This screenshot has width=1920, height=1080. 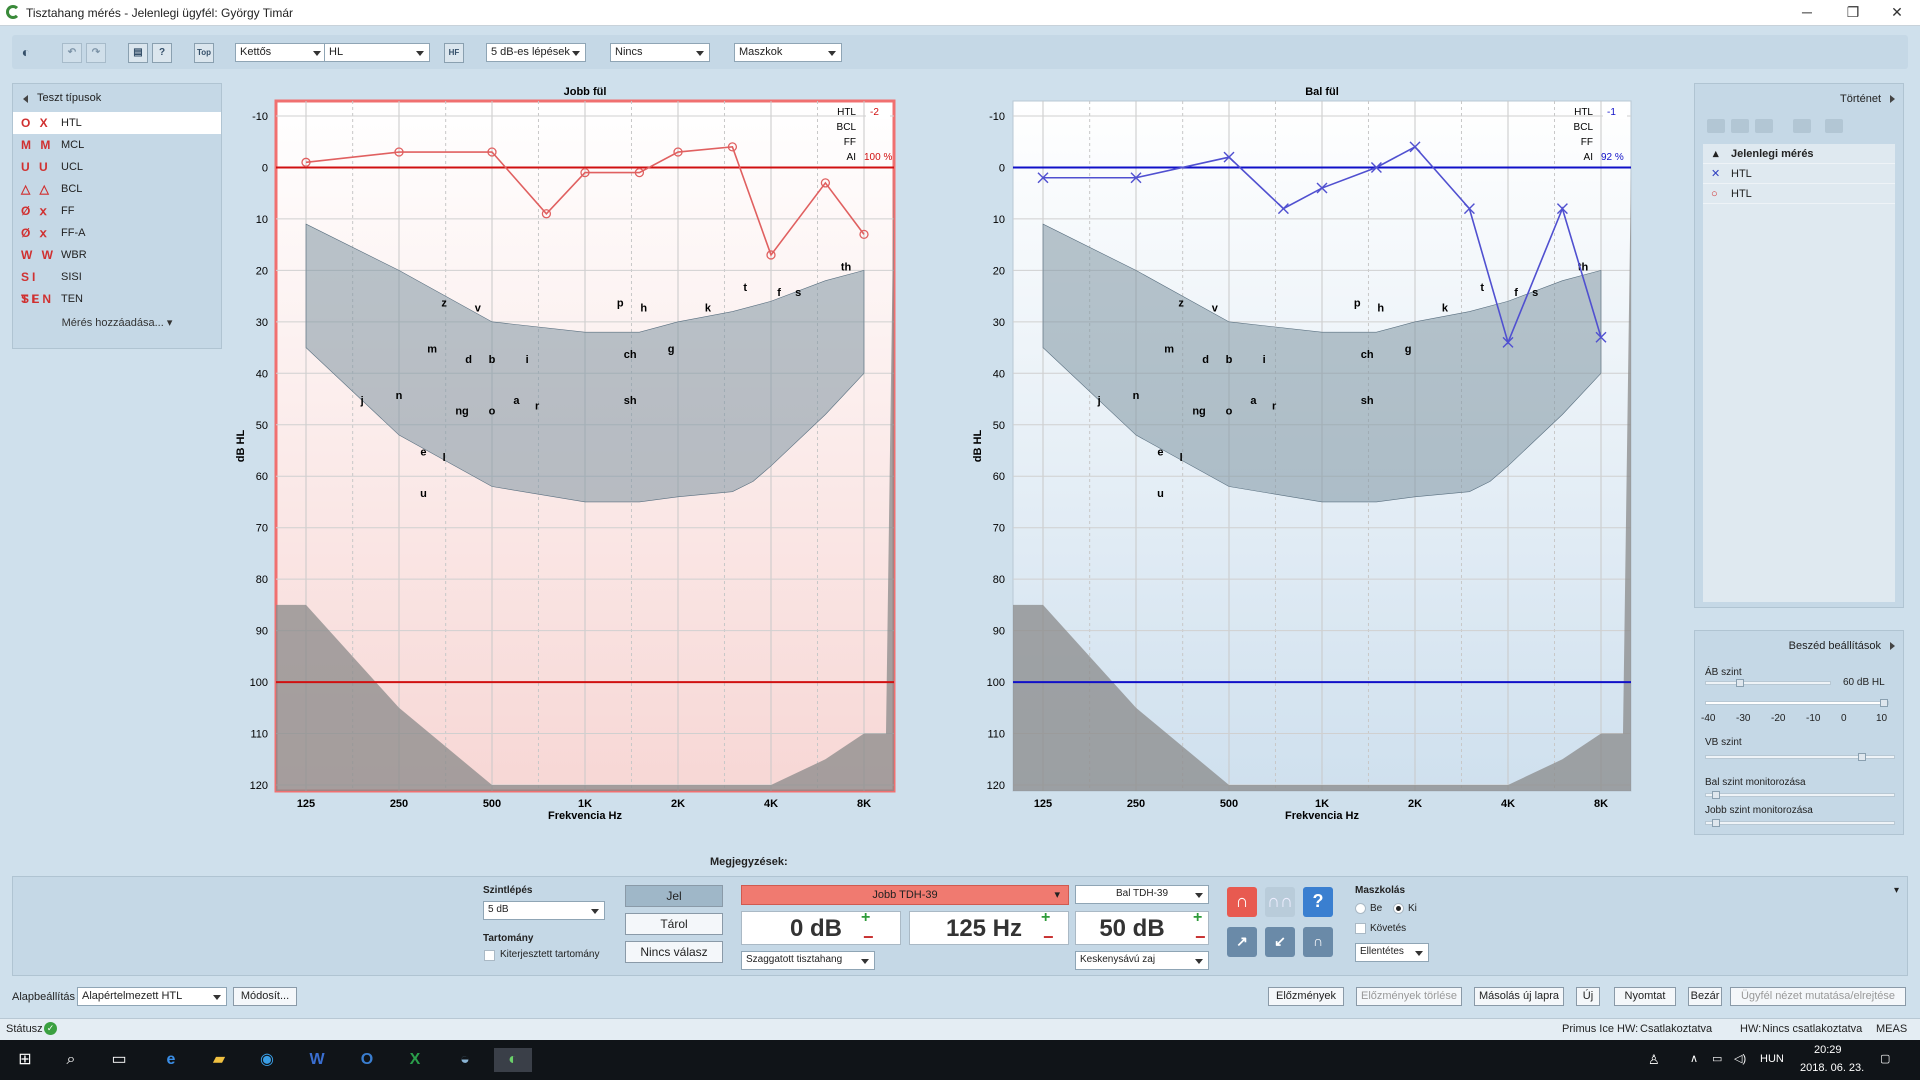 I want to click on folder-icon: ▰, so click(x=219, y=1059).